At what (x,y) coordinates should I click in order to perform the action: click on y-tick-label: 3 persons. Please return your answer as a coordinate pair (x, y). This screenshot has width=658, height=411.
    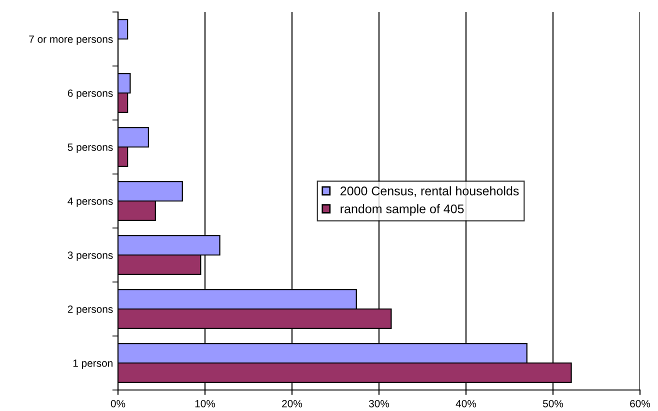
    Looking at the image, I should click on (90, 256).